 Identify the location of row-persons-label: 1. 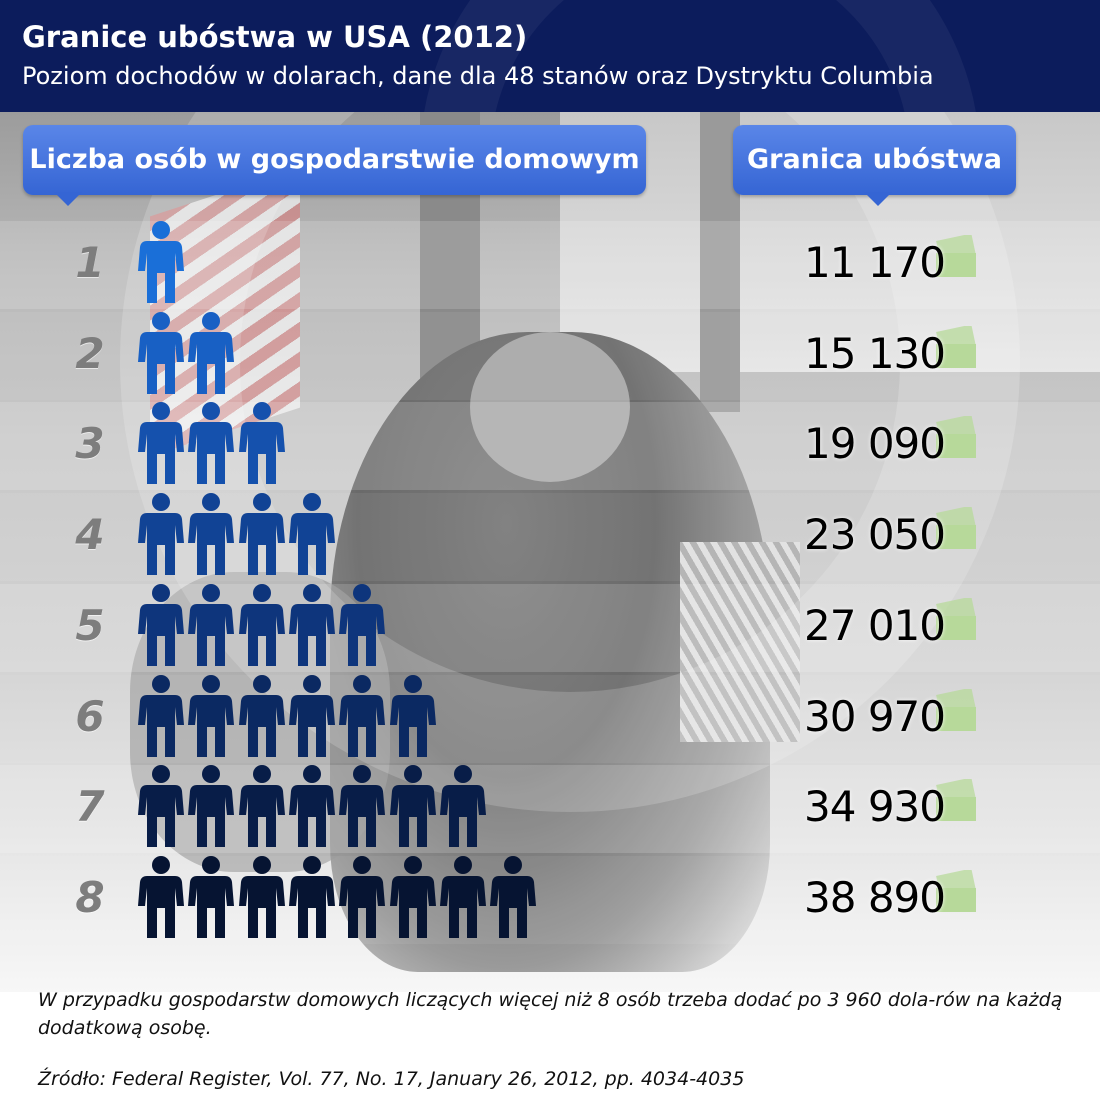
(90, 262).